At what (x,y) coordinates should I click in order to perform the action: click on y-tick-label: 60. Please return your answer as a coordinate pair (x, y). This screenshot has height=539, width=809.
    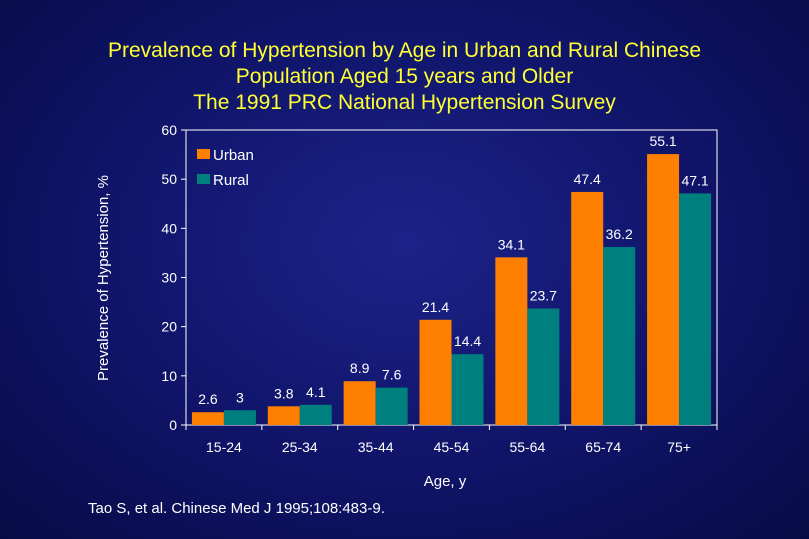
    Looking at the image, I should click on (169, 130).